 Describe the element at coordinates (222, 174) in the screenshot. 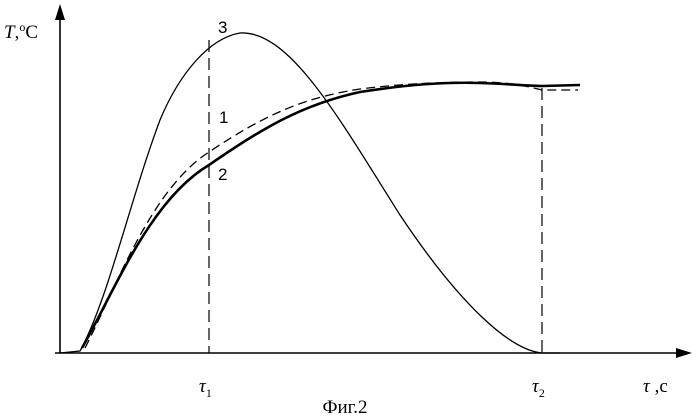

I see `curve-2-label: 2` at that location.